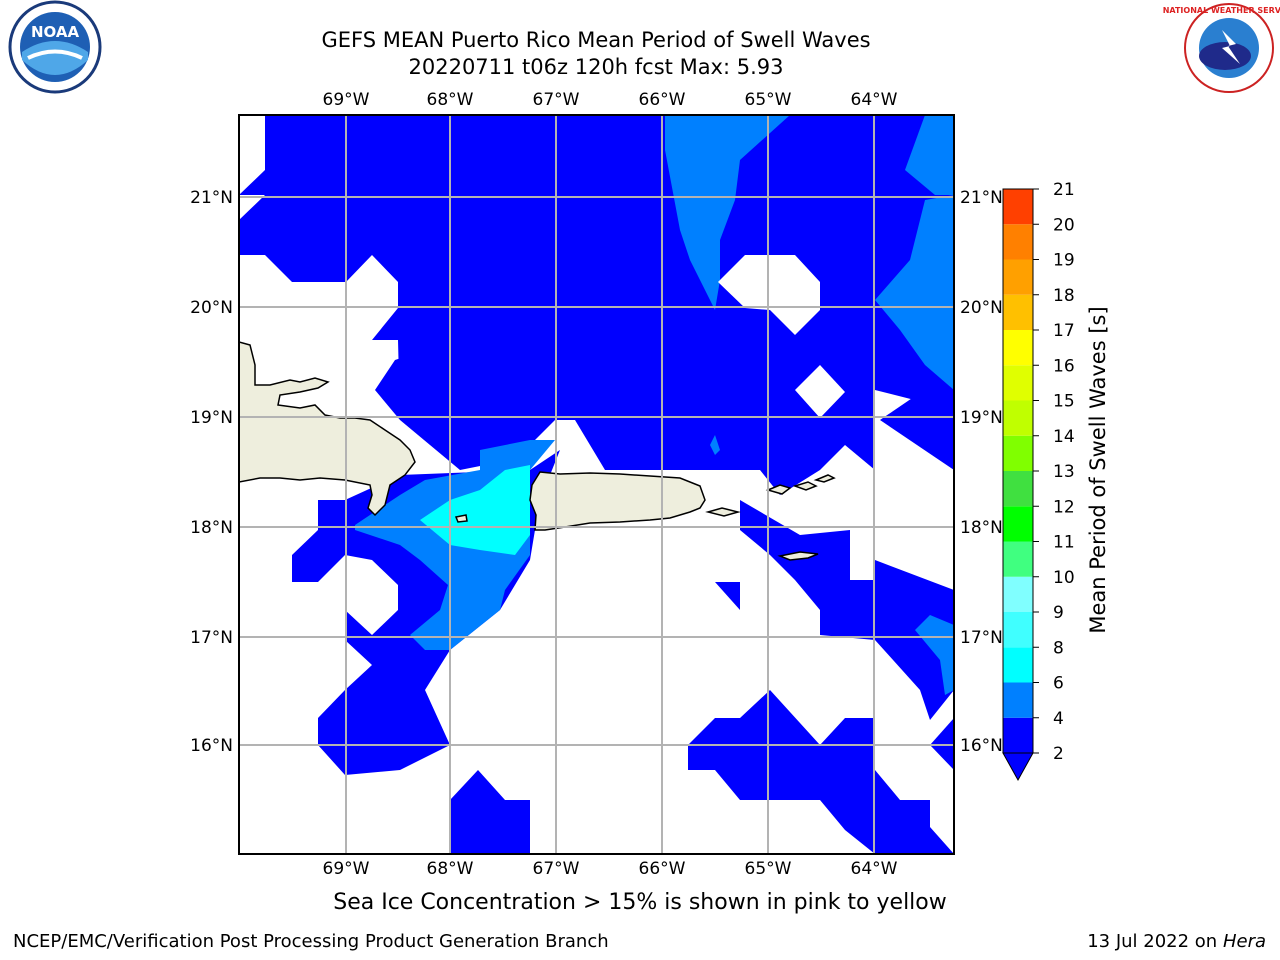 The image size is (1280, 960). What do you see at coordinates (981, 198) in the screenshot?
I see `lat-tick-label-right: 21°N` at bounding box center [981, 198].